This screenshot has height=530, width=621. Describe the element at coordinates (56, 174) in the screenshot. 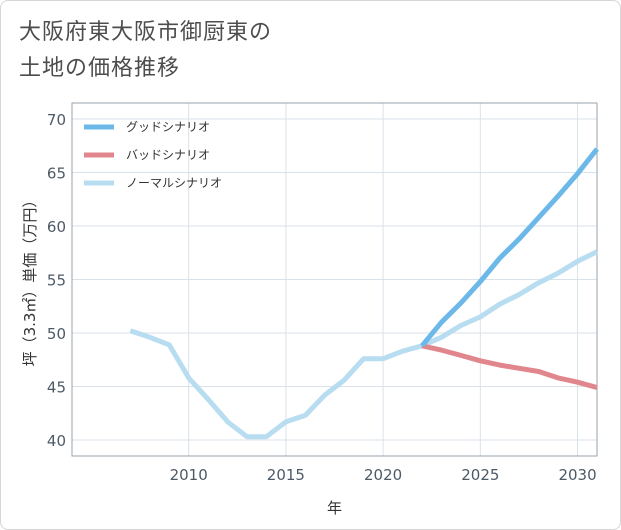

I see `y-tick-label: 65` at that location.